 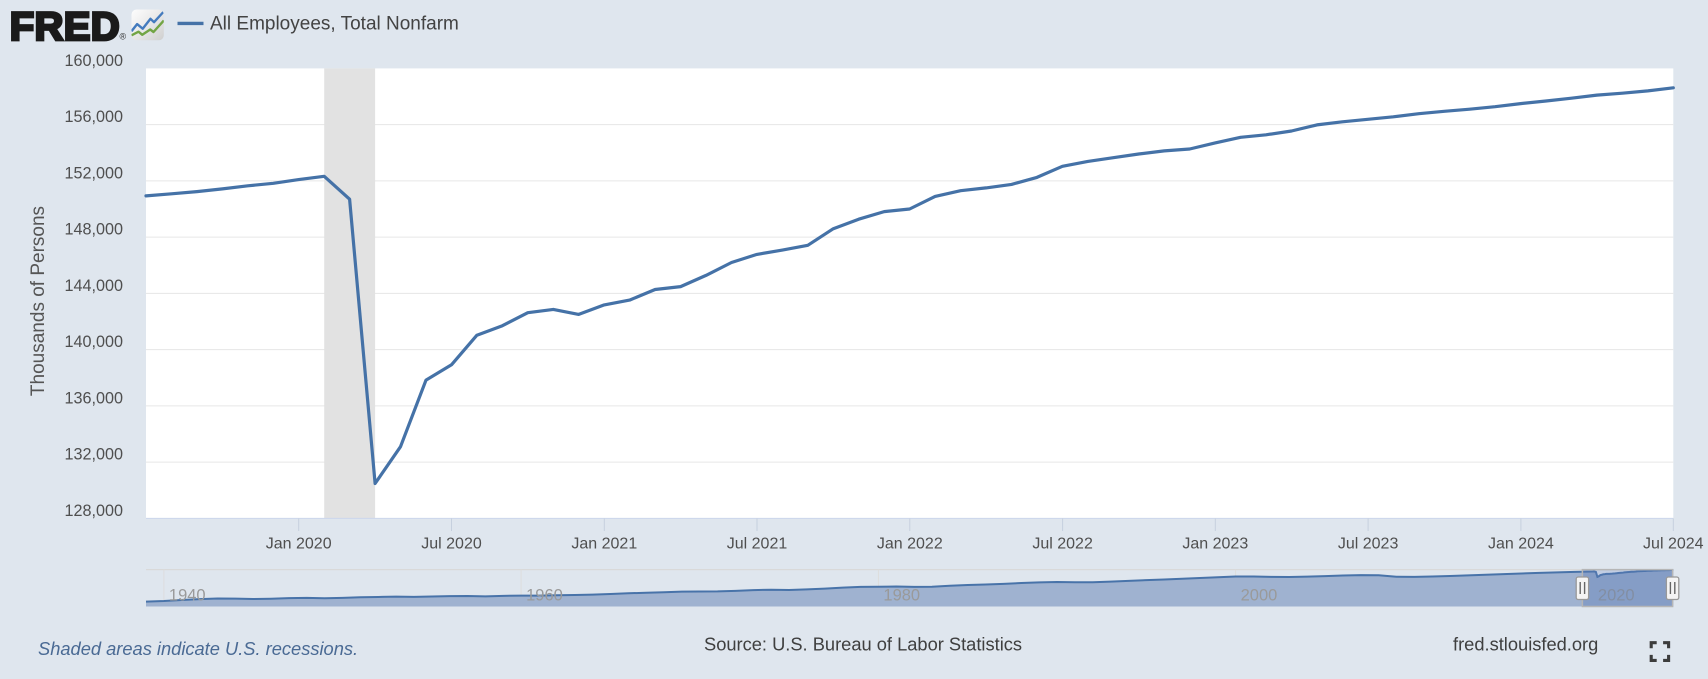 What do you see at coordinates (1525, 644) in the screenshot?
I see `svg-text: fred.stlouisfed.org` at bounding box center [1525, 644].